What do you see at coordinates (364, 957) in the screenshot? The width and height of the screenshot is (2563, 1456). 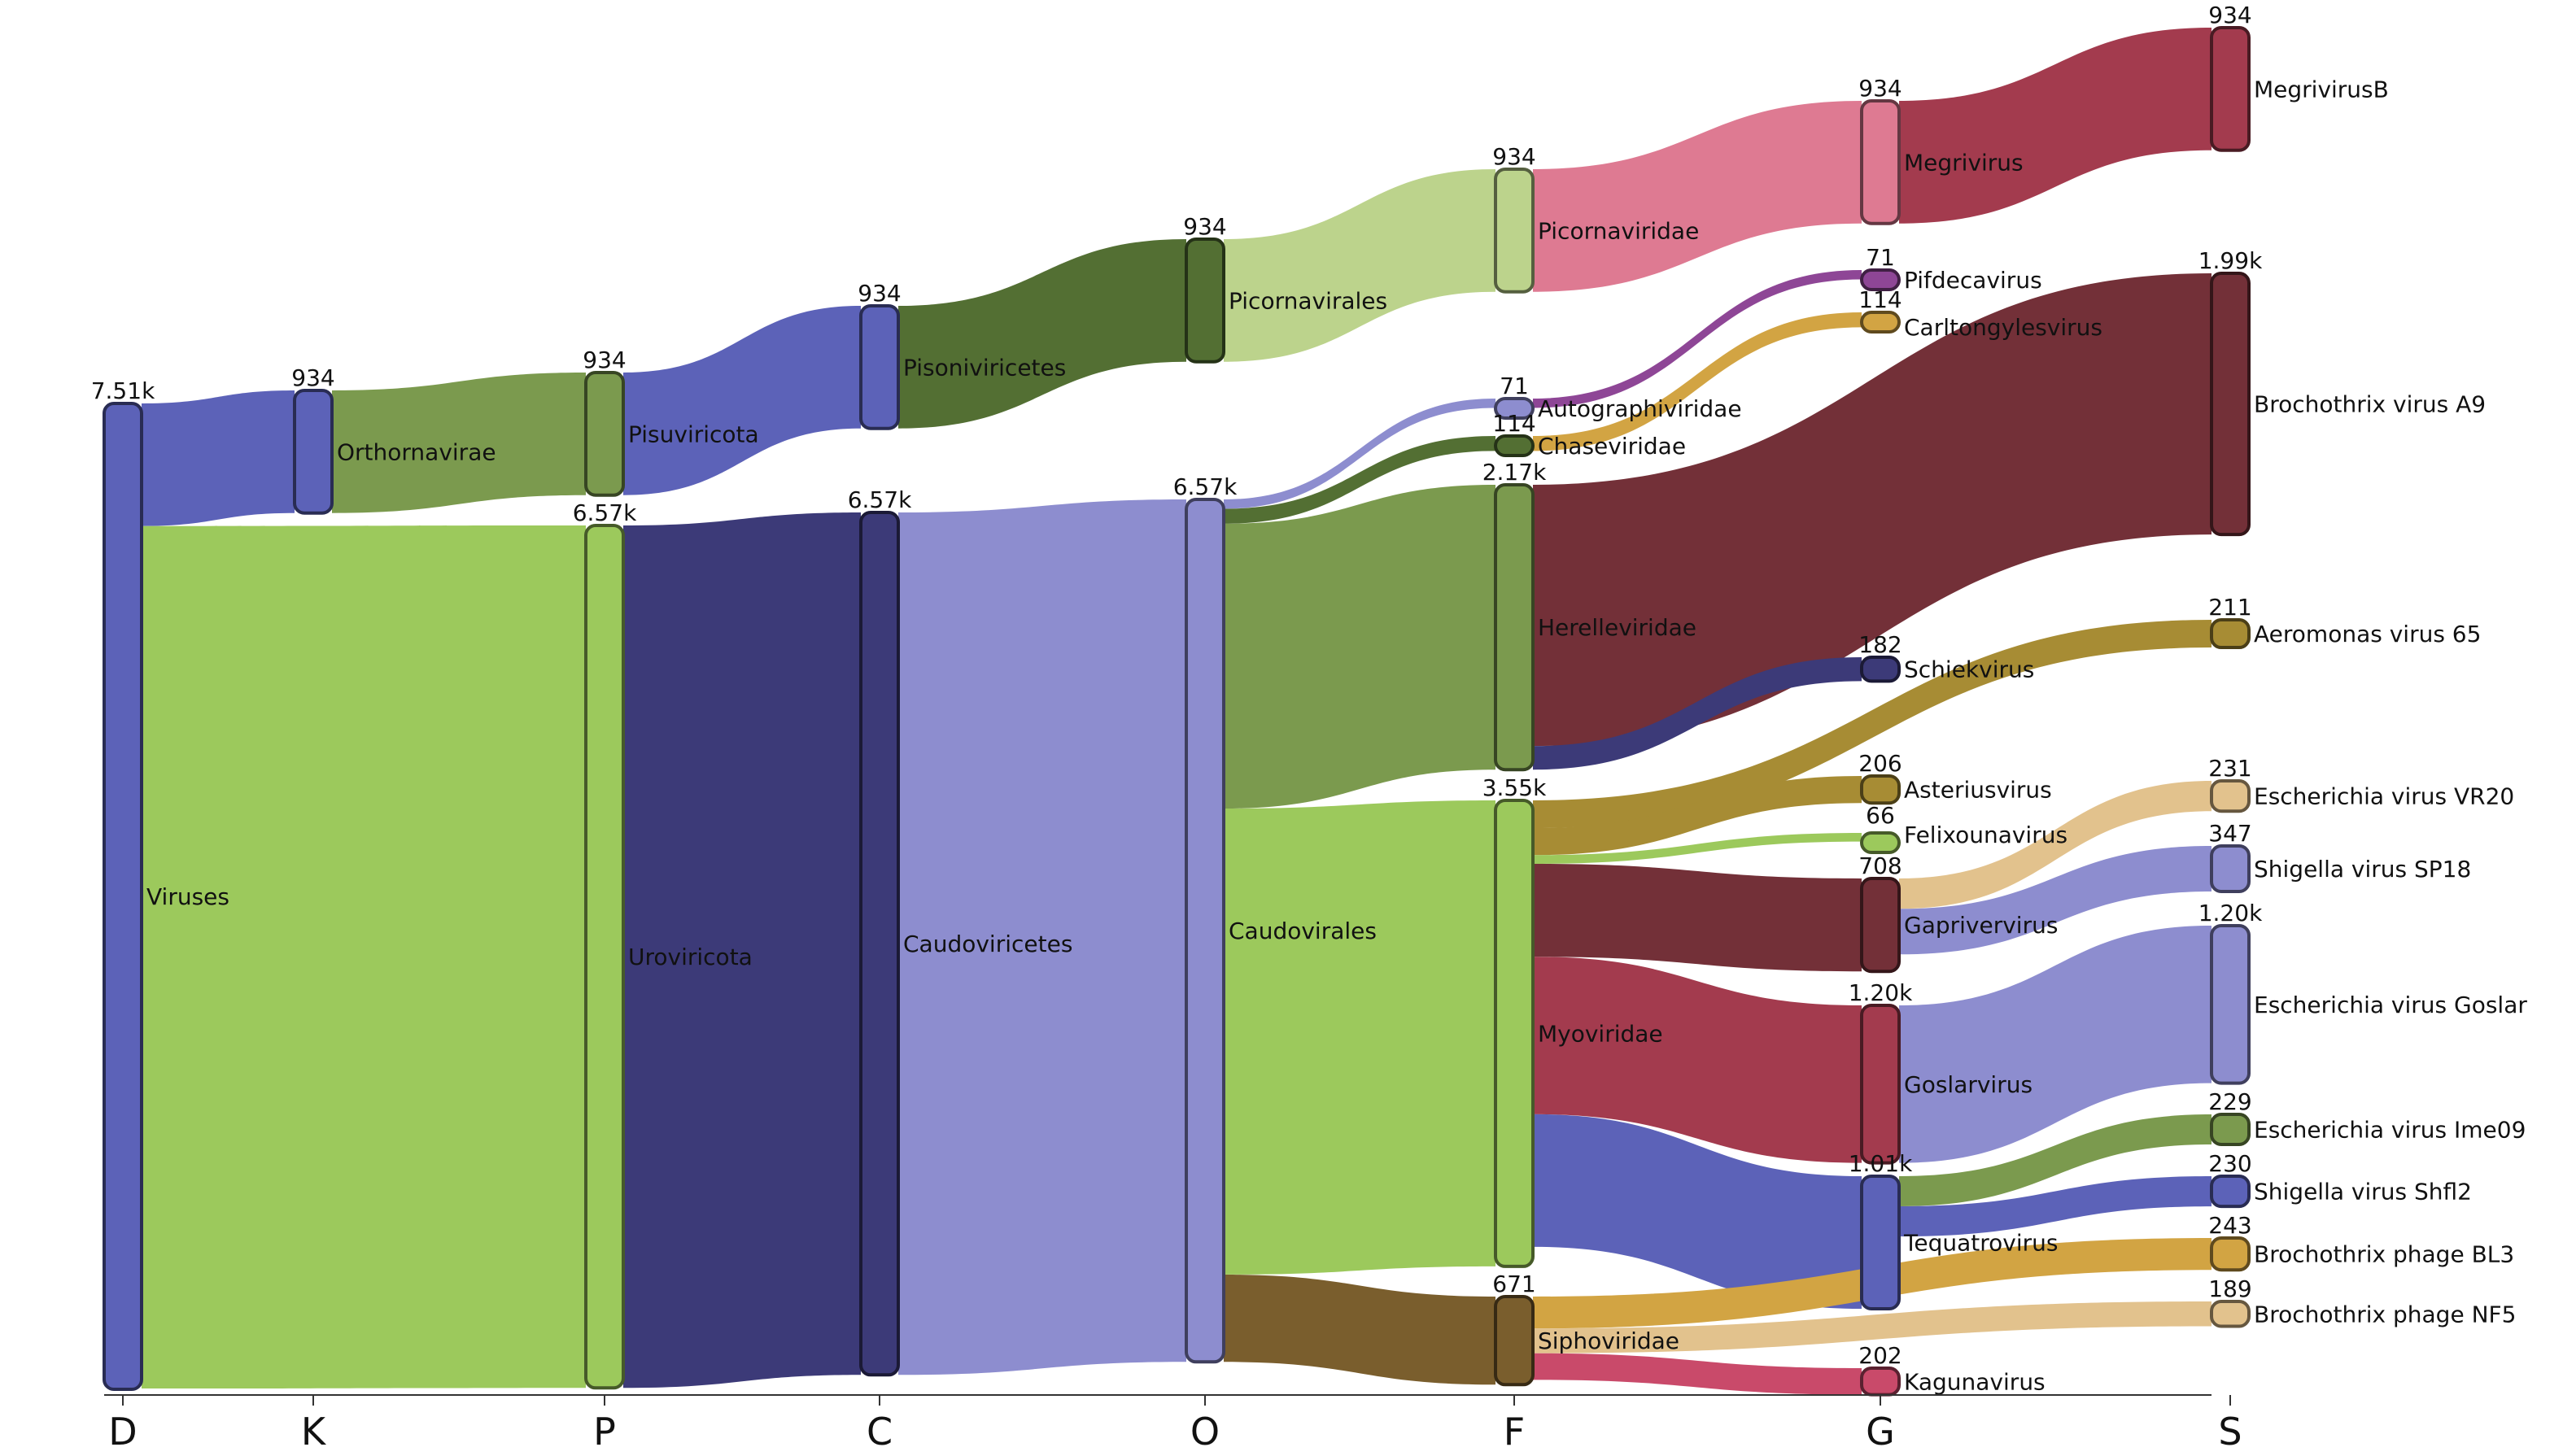 I see `link-viruses-to-uroviricota` at bounding box center [364, 957].